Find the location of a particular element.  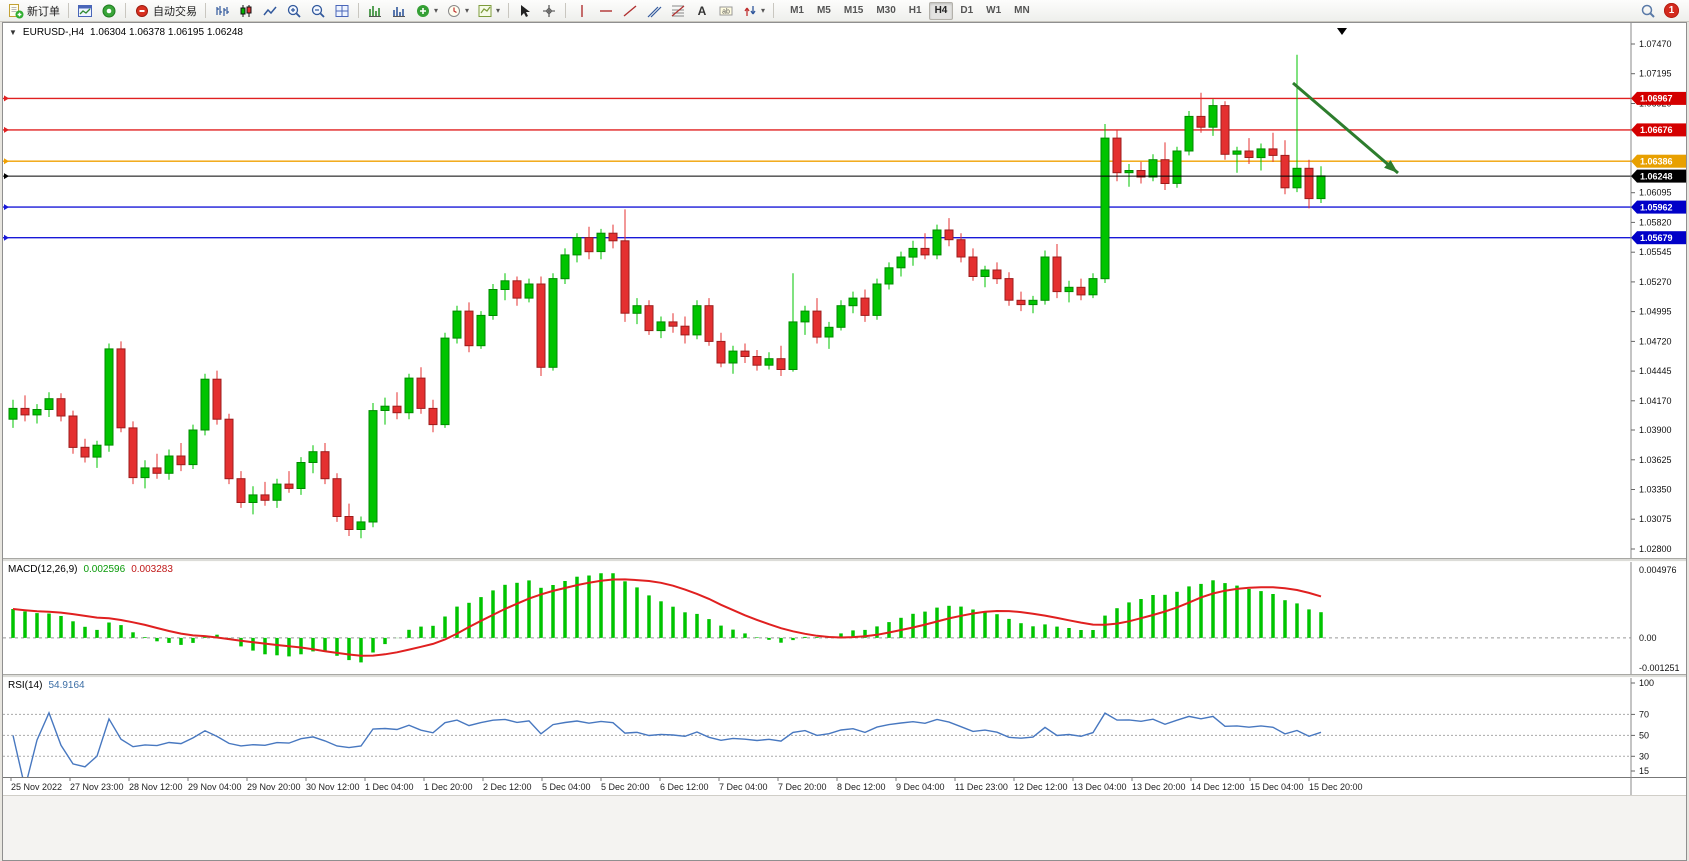

candlestick-chart-button is located at coordinates (246, 11).